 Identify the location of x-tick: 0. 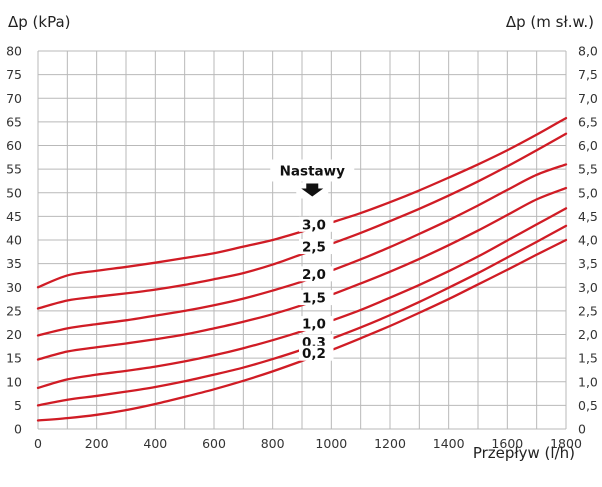
(38, 443).